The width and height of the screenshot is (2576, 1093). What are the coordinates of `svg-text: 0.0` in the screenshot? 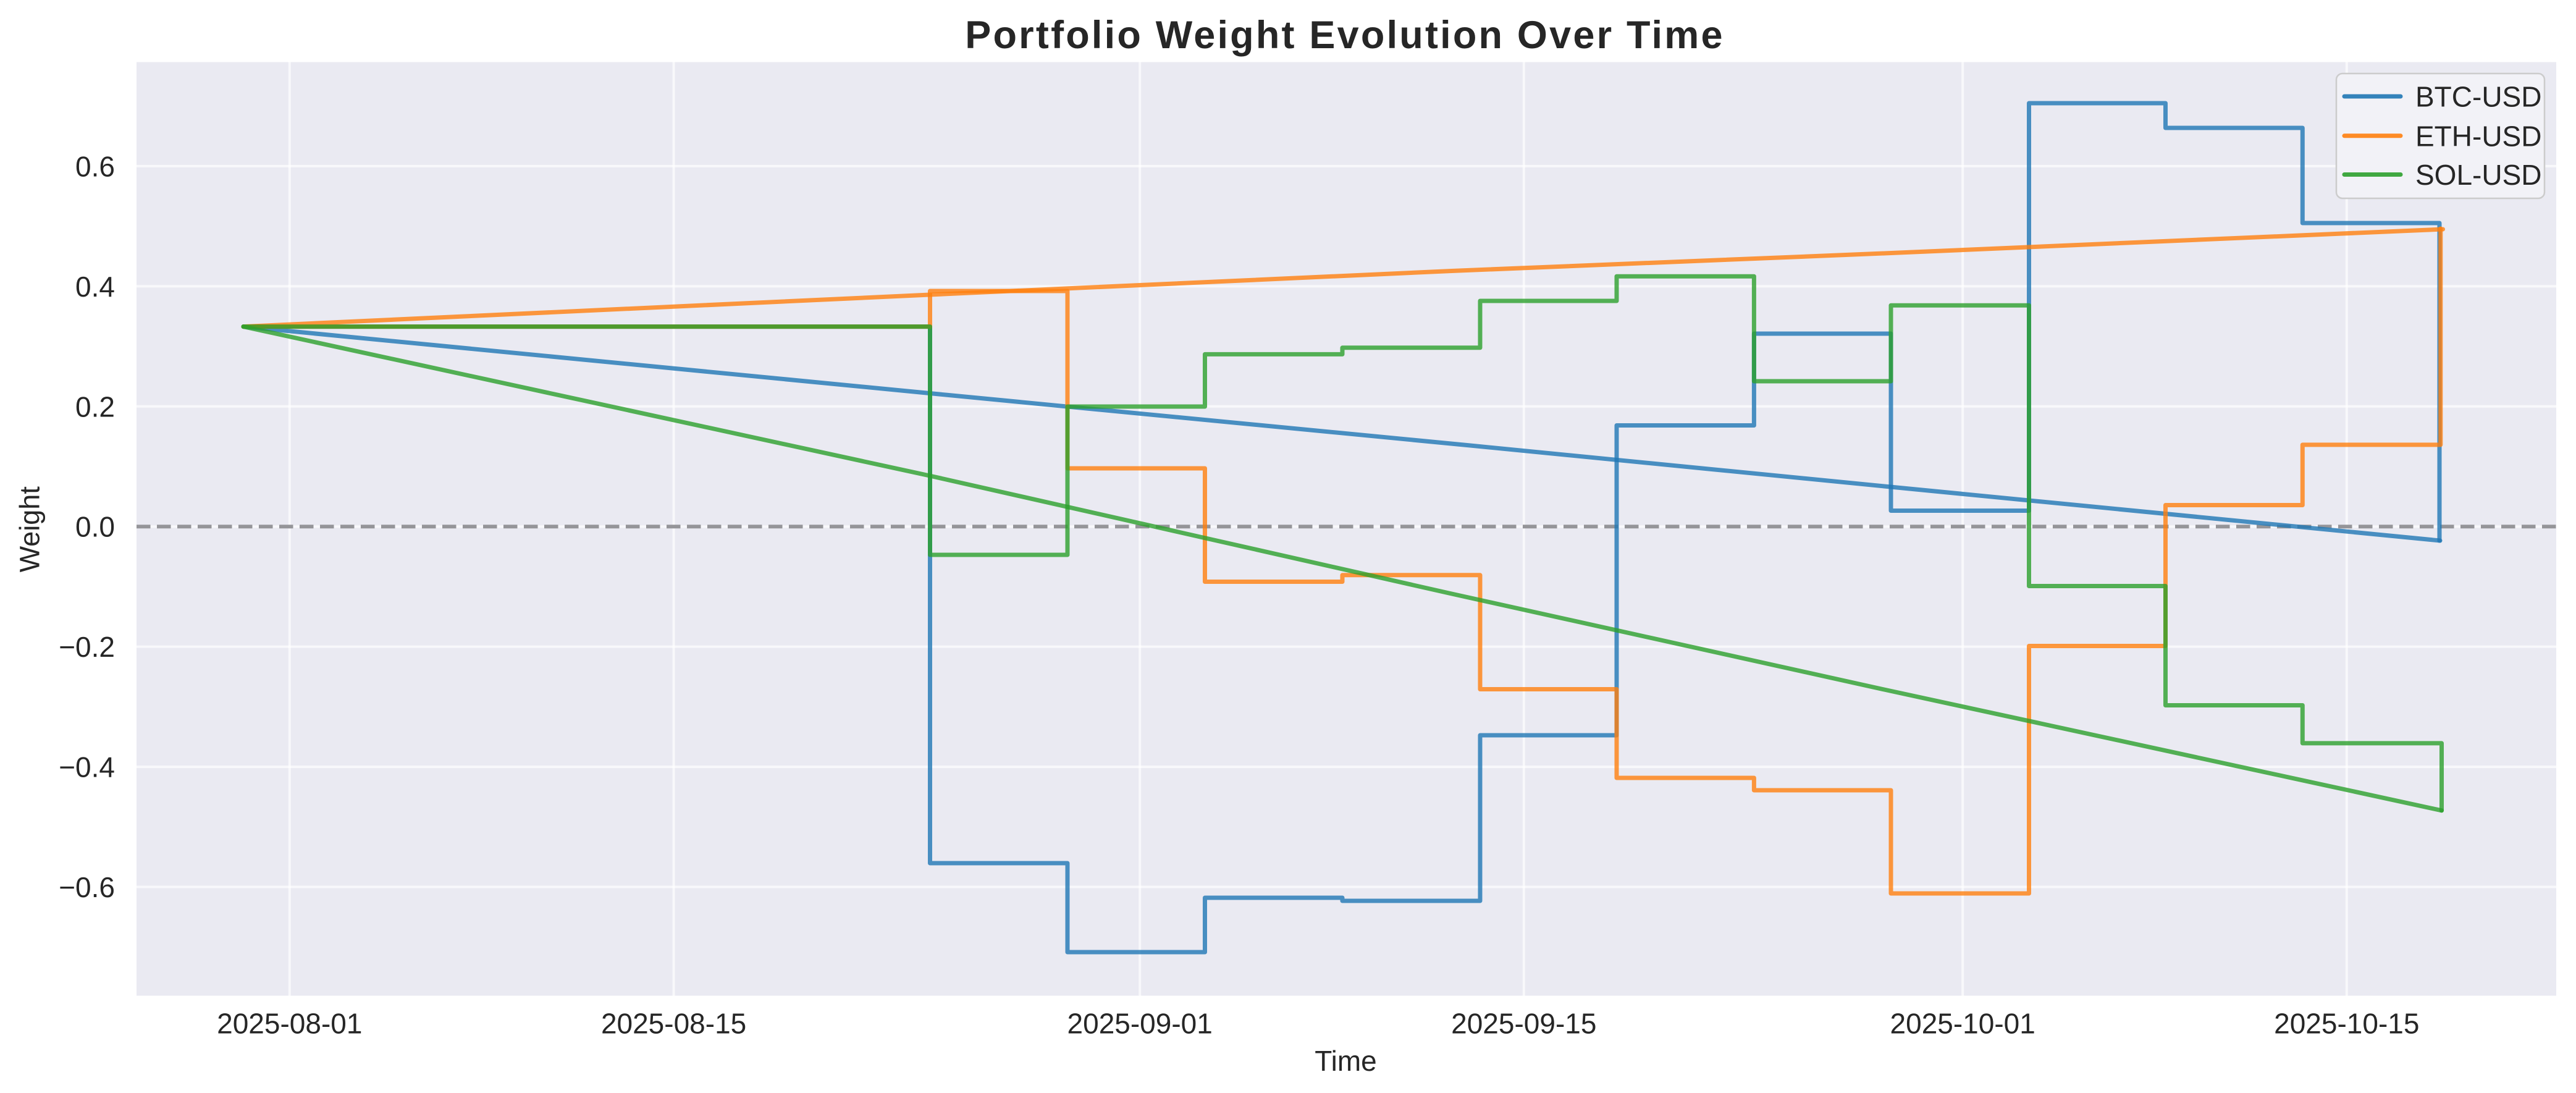 It's located at (95, 527).